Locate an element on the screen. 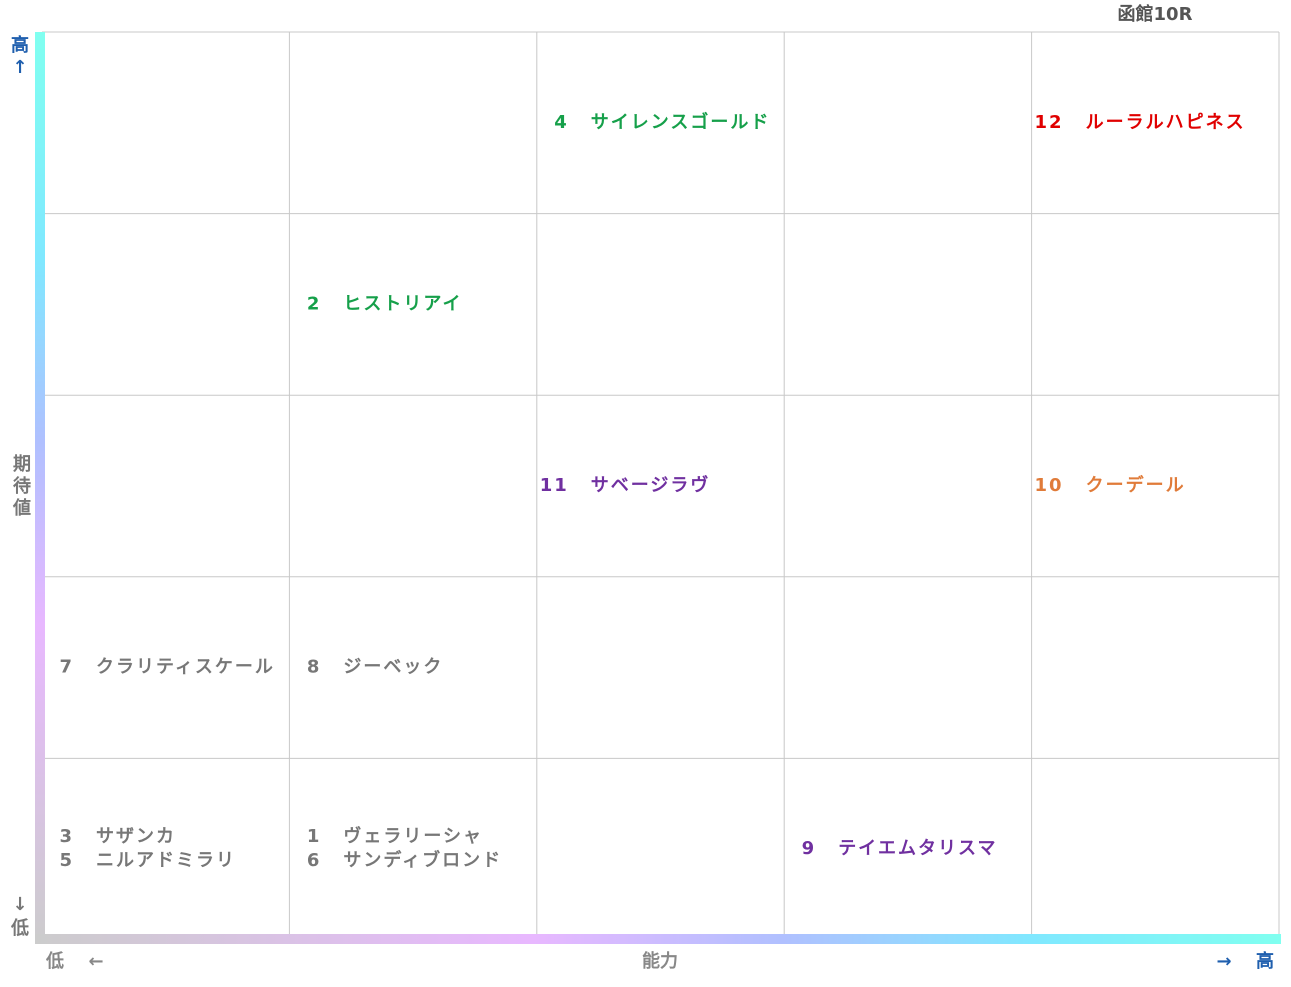 This screenshot has width=1291, height=987. horse-number: 2 is located at coordinates (314, 303).